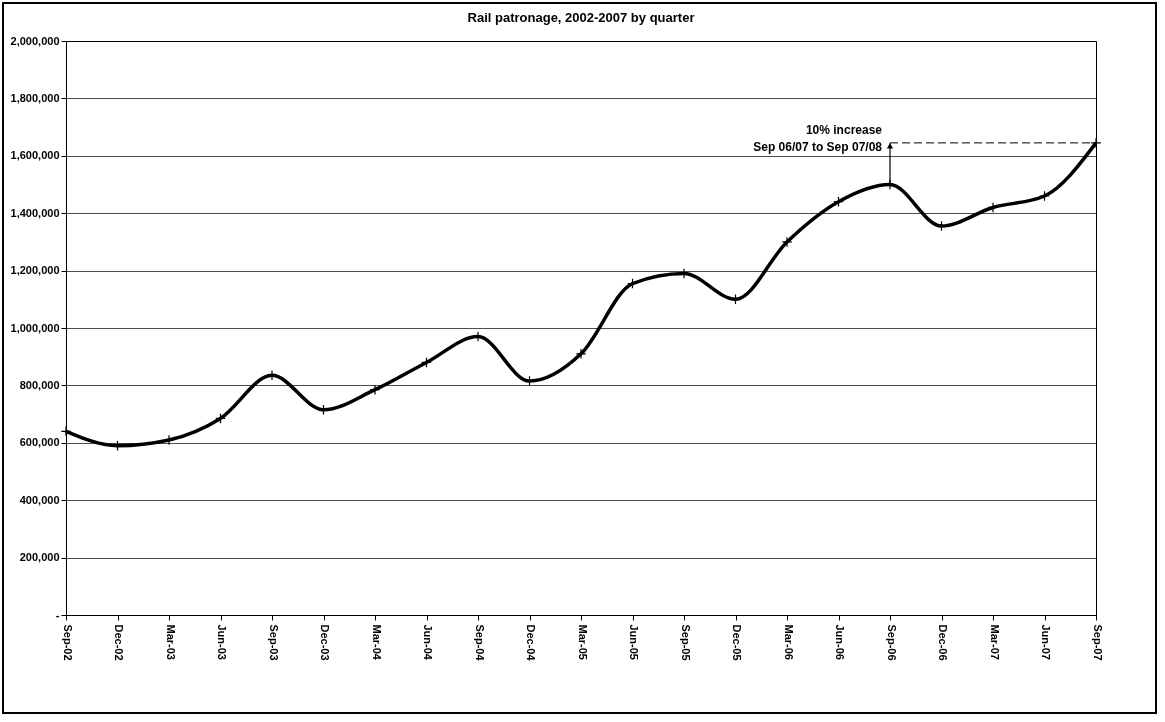 The width and height of the screenshot is (1165, 722). Describe the element at coordinates (479, 643) in the screenshot. I see `x-tick-label: Sep-04` at that location.